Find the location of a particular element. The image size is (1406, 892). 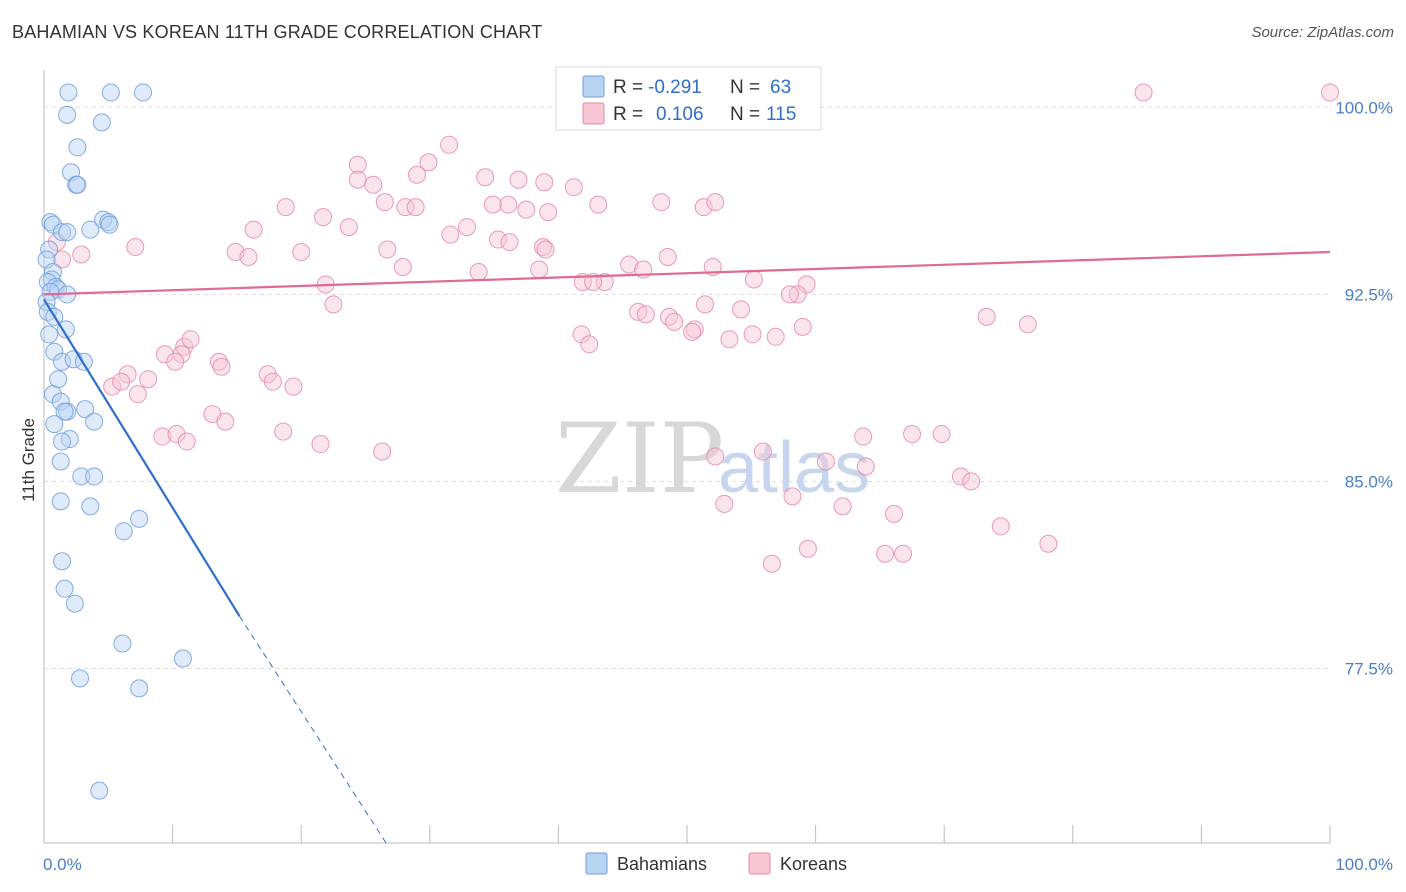

watermark-atlas: atlas is located at coordinates (794, 468).